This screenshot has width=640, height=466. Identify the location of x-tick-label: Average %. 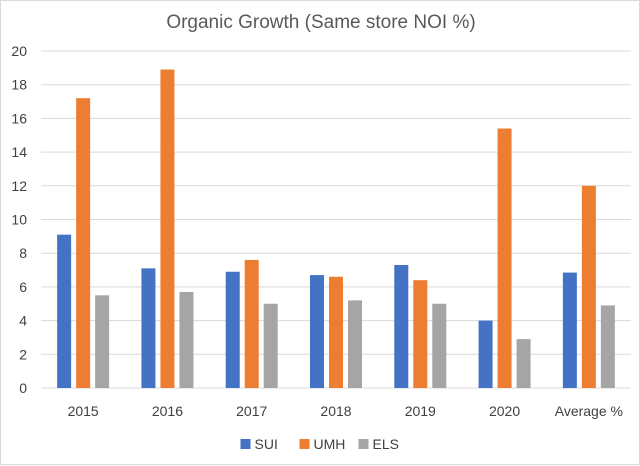
(589, 411).